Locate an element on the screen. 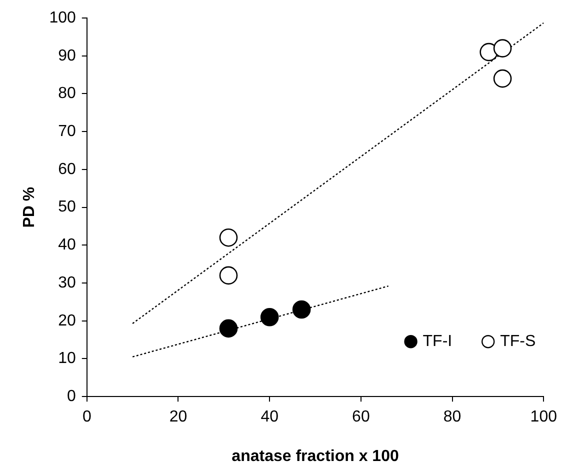 This screenshot has height=474, width=563. y-tick-label: 30 is located at coordinates (67, 283).